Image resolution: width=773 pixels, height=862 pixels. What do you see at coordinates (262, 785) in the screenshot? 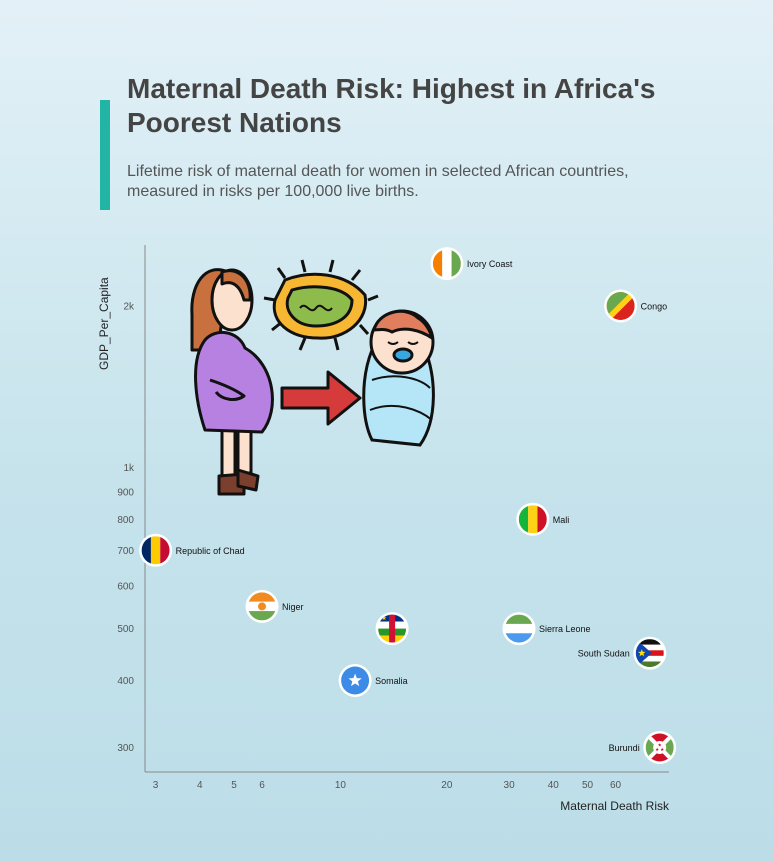
I see `x-tick-label: 6` at bounding box center [262, 785].